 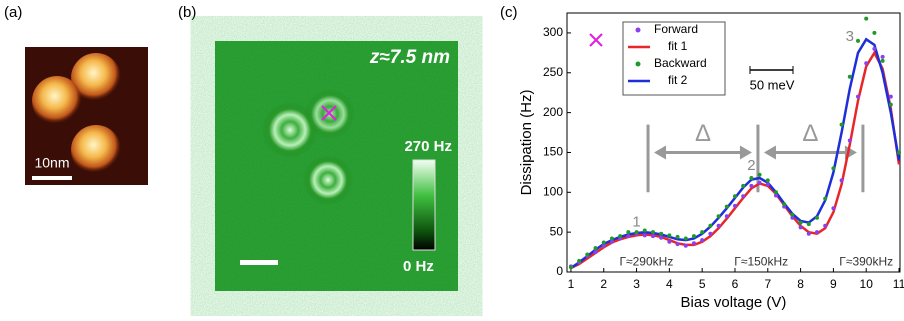 What do you see at coordinates (898, 284) in the screenshot?
I see `x-tick-label: 11` at bounding box center [898, 284].